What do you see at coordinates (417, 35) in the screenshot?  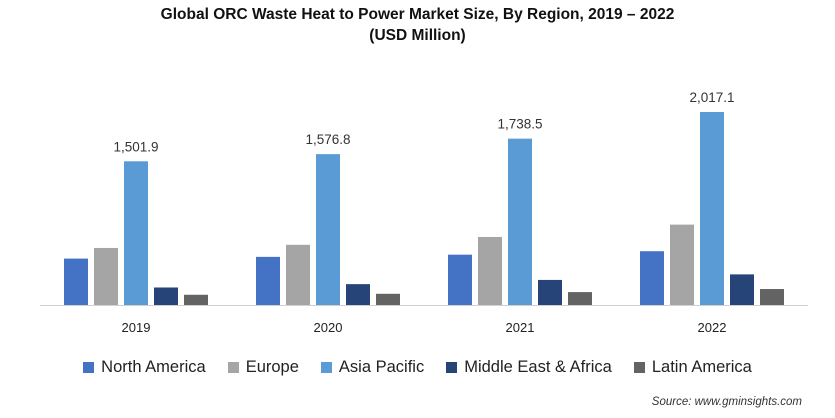 I see `chart-subtitle: (USD Million)` at bounding box center [417, 35].